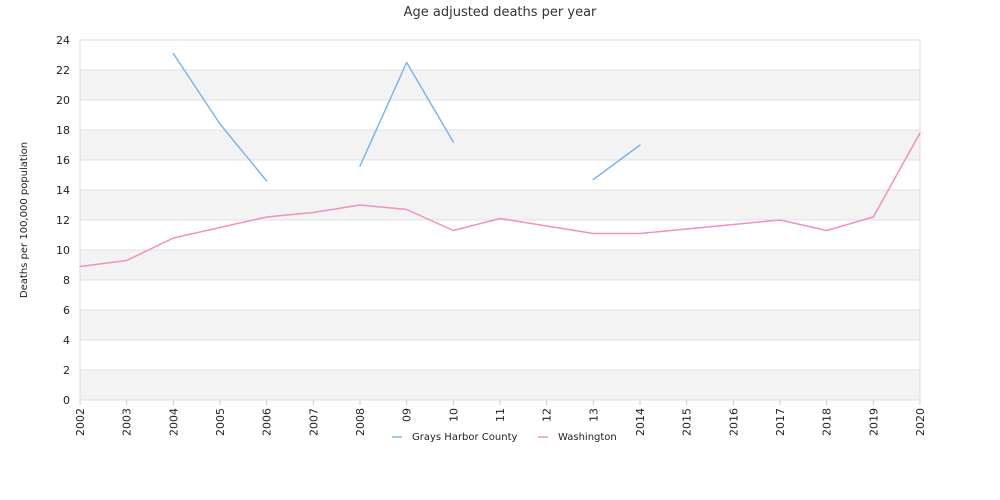 This screenshot has height=500, width=1000. Describe the element at coordinates (500, 415) in the screenshot. I see `x-tick-label: 11` at that location.